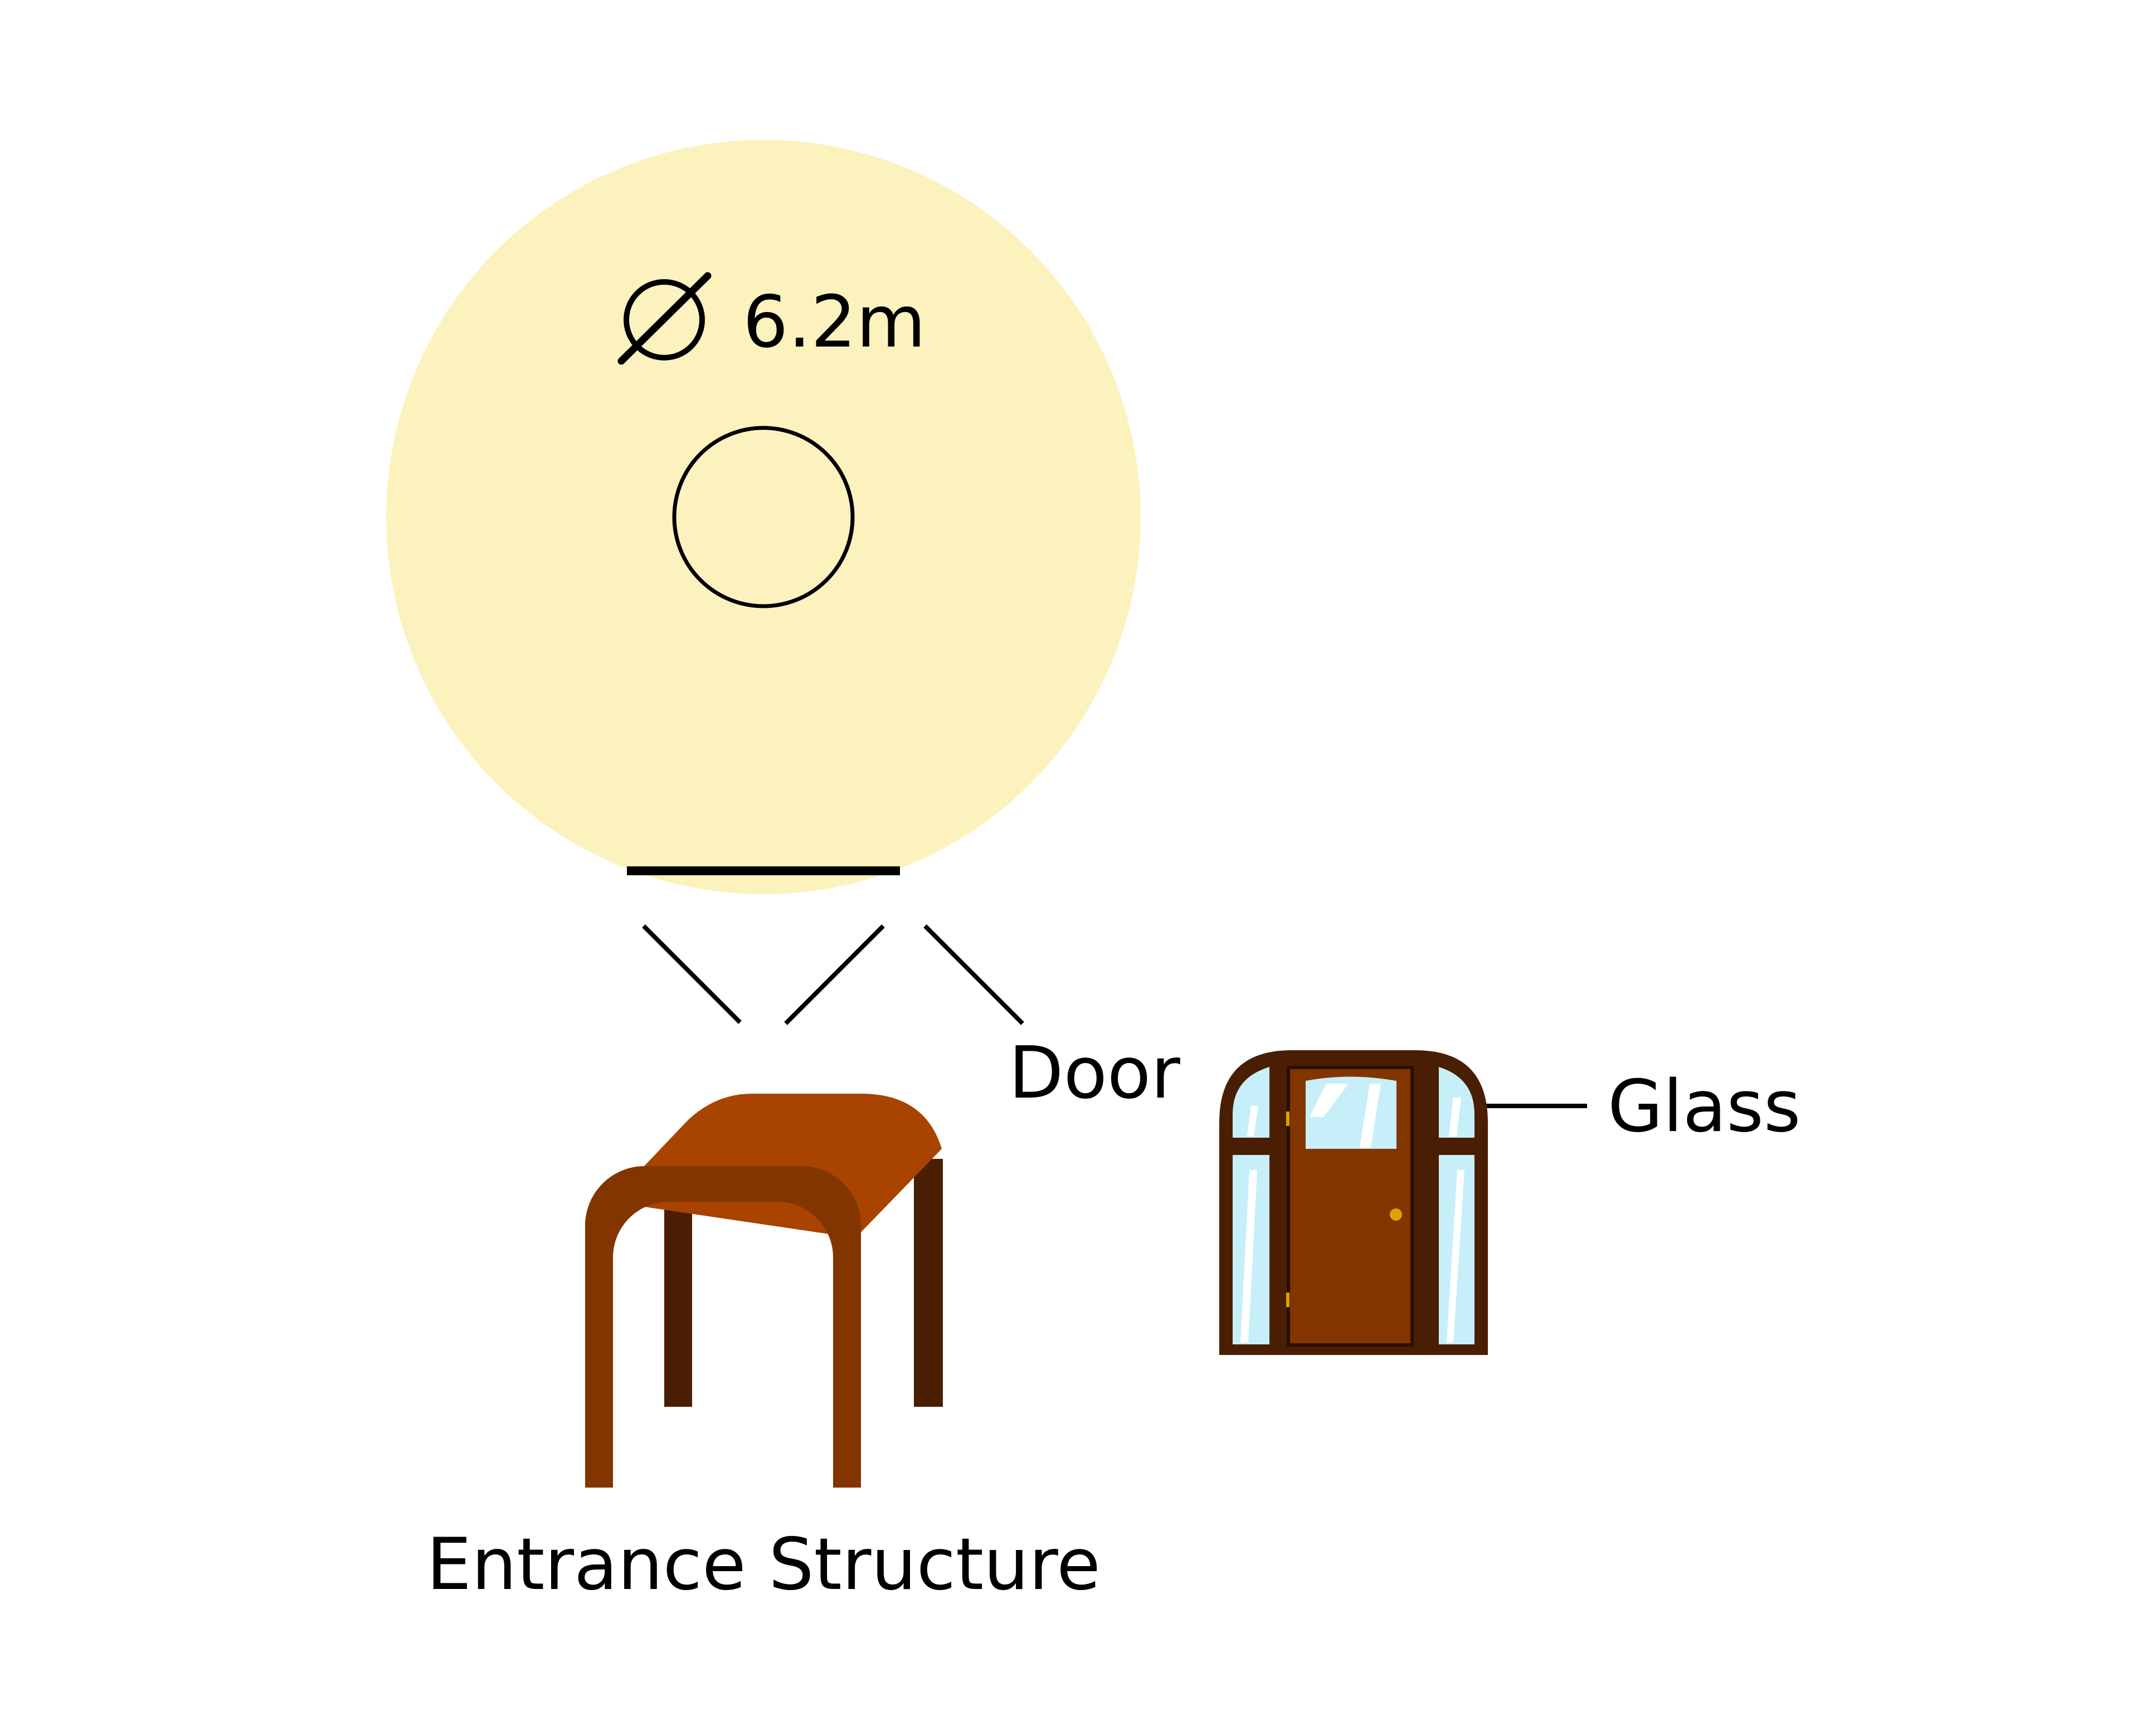 The width and height of the screenshot is (2156, 1716). I want to click on entrance-structure-label: Entrance Structure, so click(763, 1565).